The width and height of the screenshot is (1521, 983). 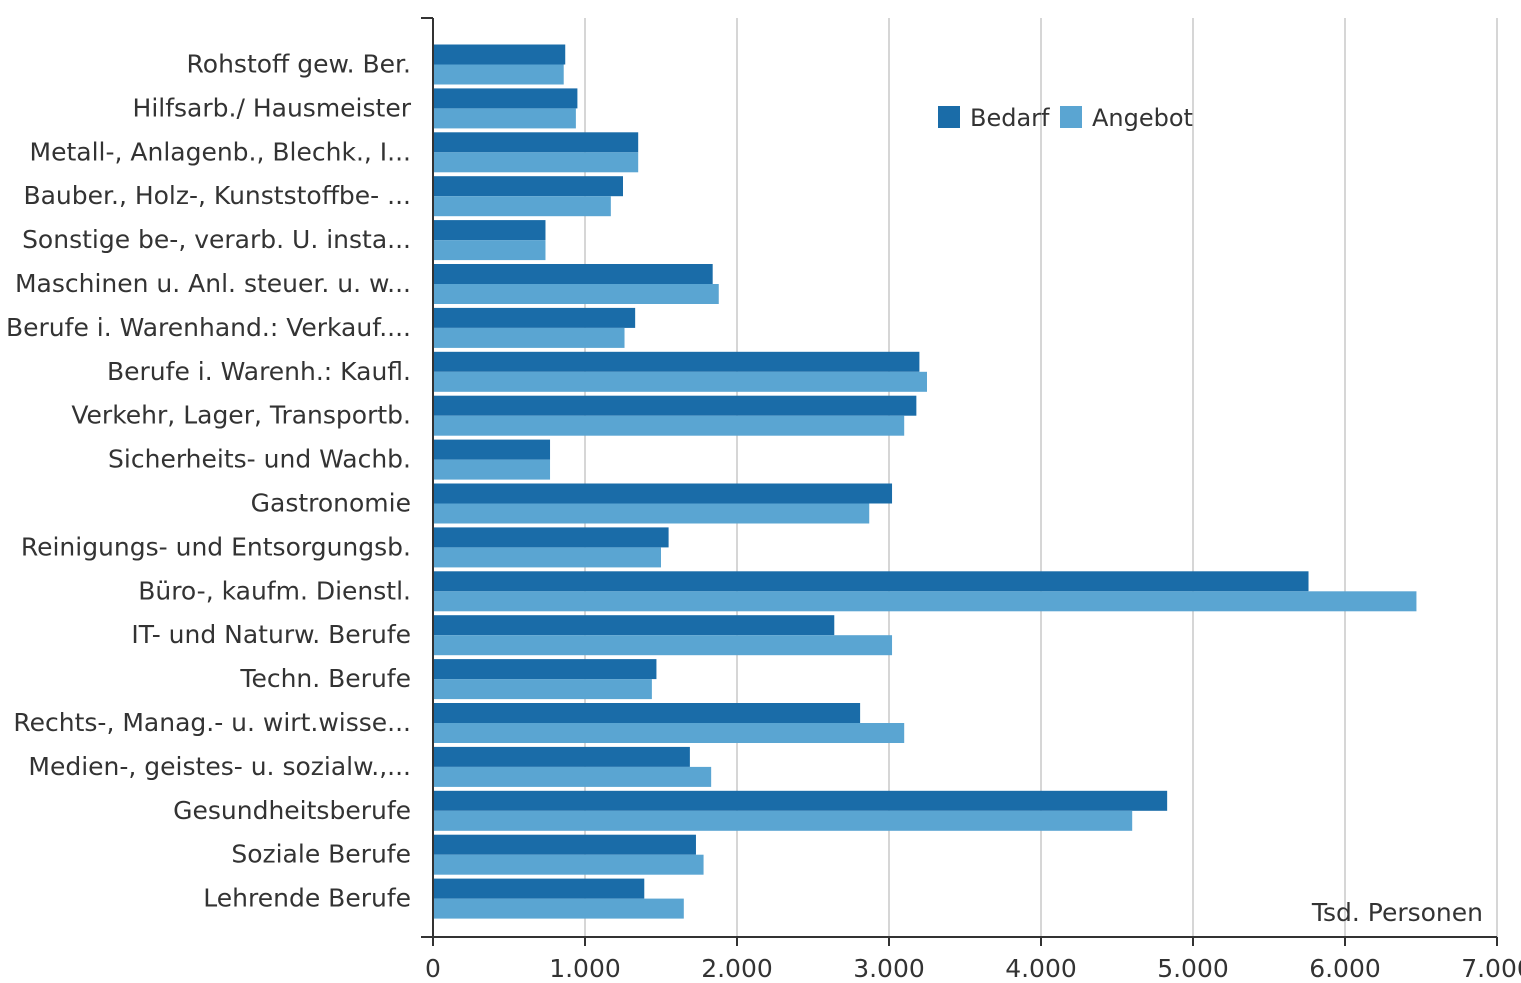 I want to click on x-tick-label: 0, so click(x=433, y=968).